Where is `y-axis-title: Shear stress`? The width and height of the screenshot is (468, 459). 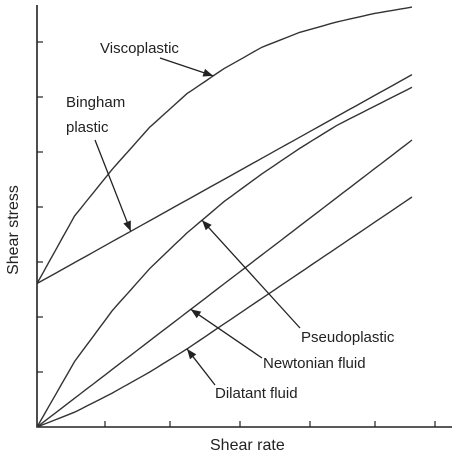
y-axis-title: Shear stress is located at coordinates (13, 230).